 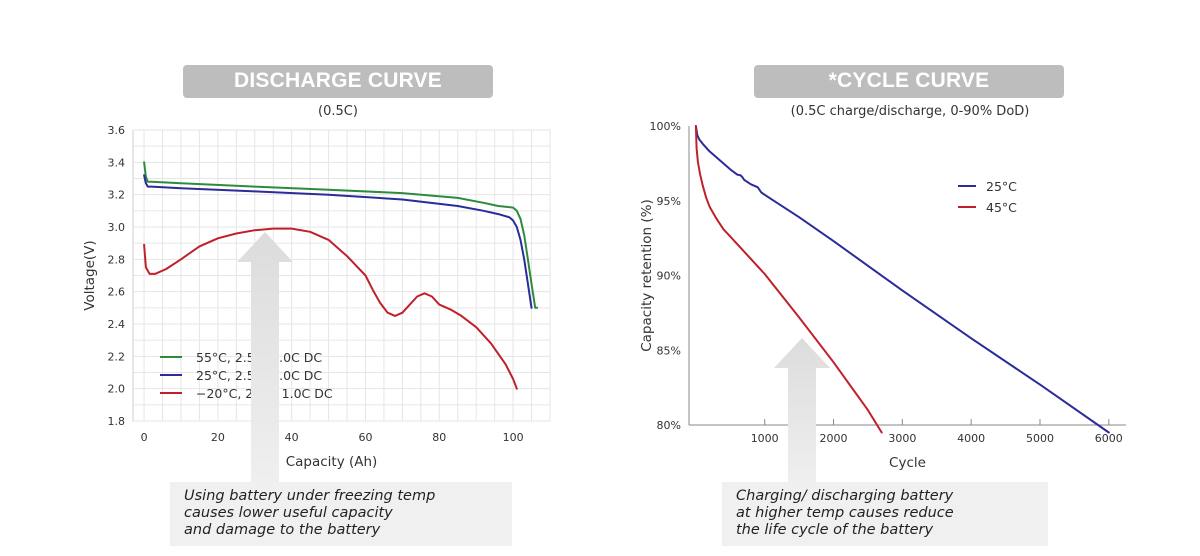 I want to click on cycle-callout-line-3: the life cycle of the battery, so click(x=835, y=530).